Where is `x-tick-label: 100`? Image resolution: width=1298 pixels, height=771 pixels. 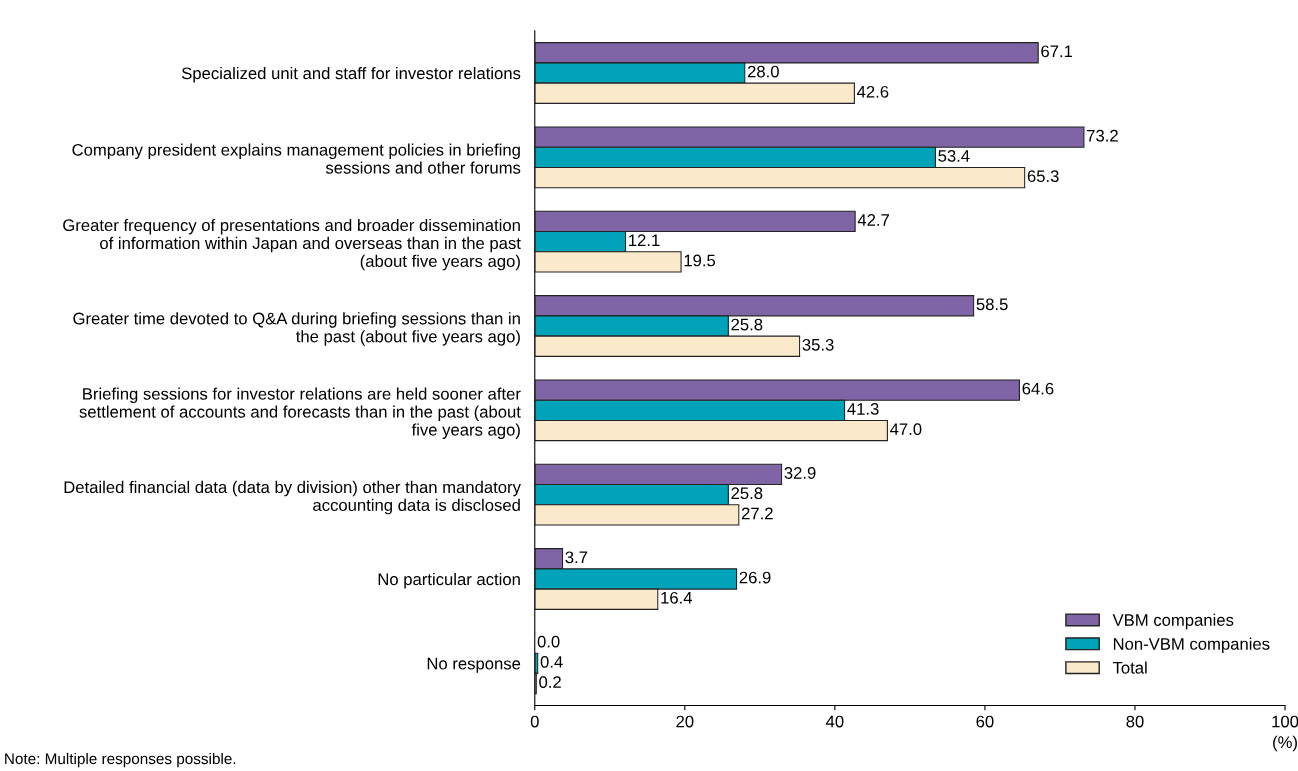 x-tick-label: 100 is located at coordinates (1285, 721).